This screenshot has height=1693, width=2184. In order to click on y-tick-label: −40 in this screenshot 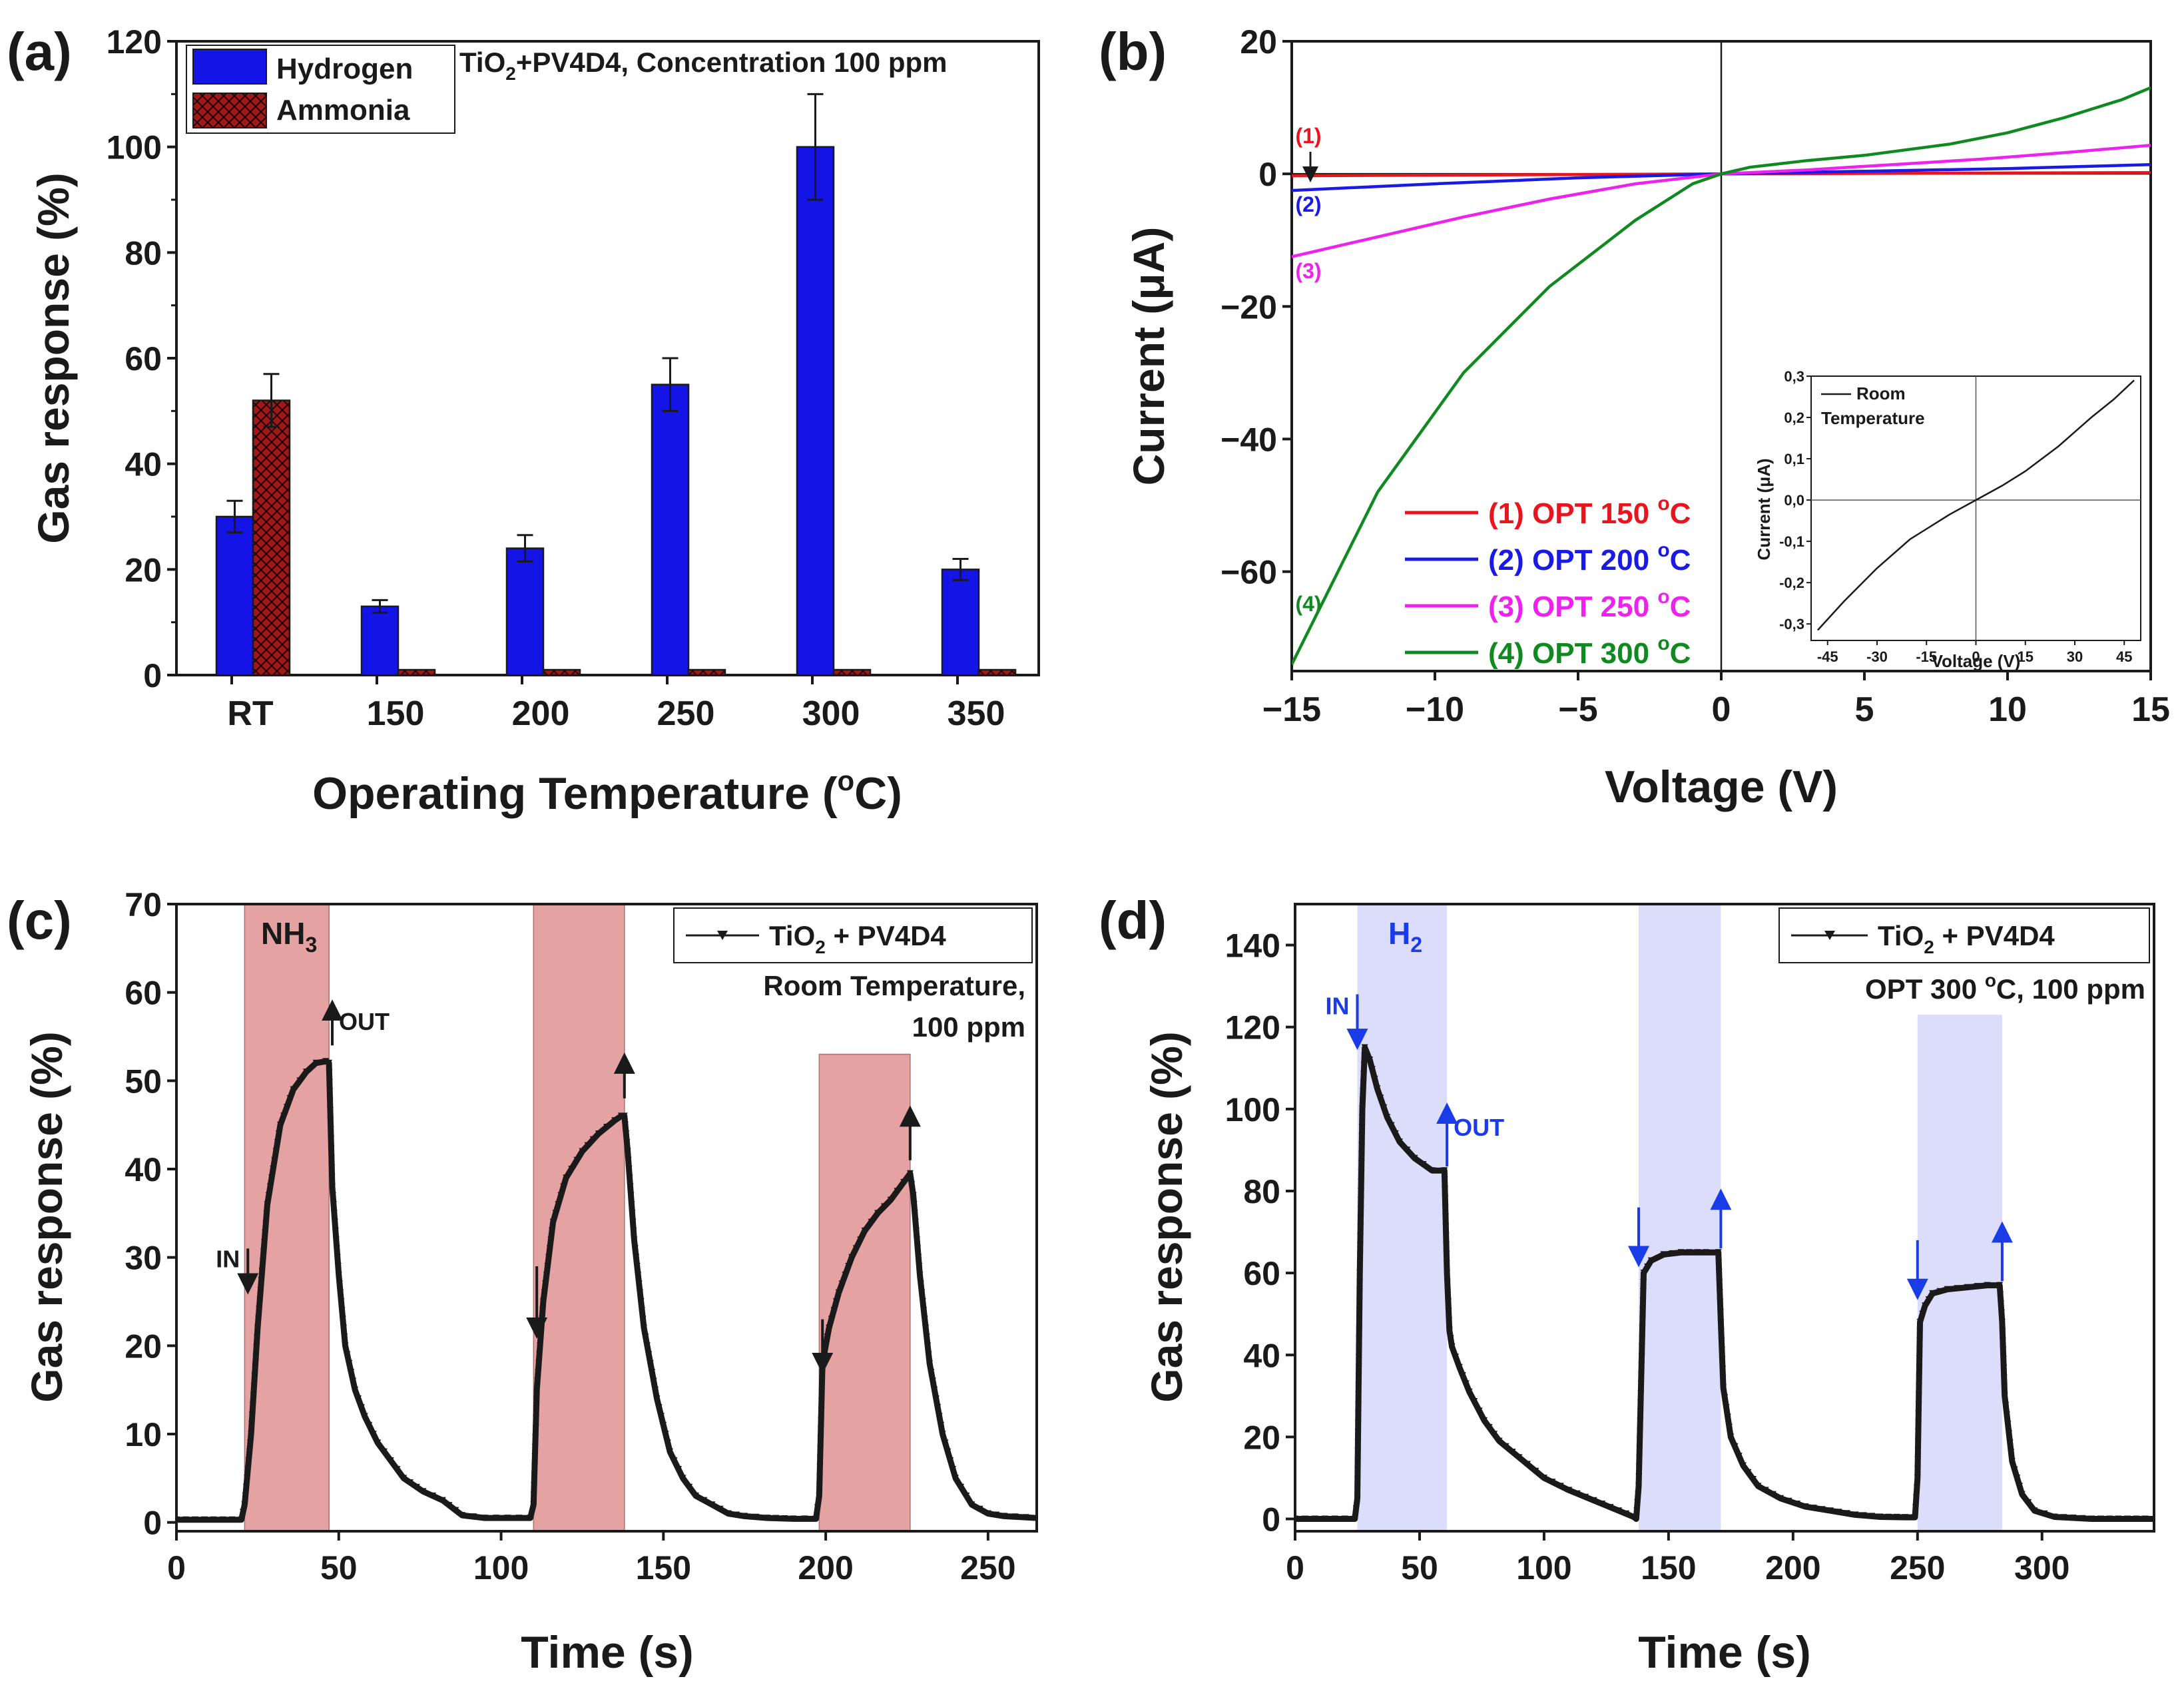, I will do `click(1249, 439)`.